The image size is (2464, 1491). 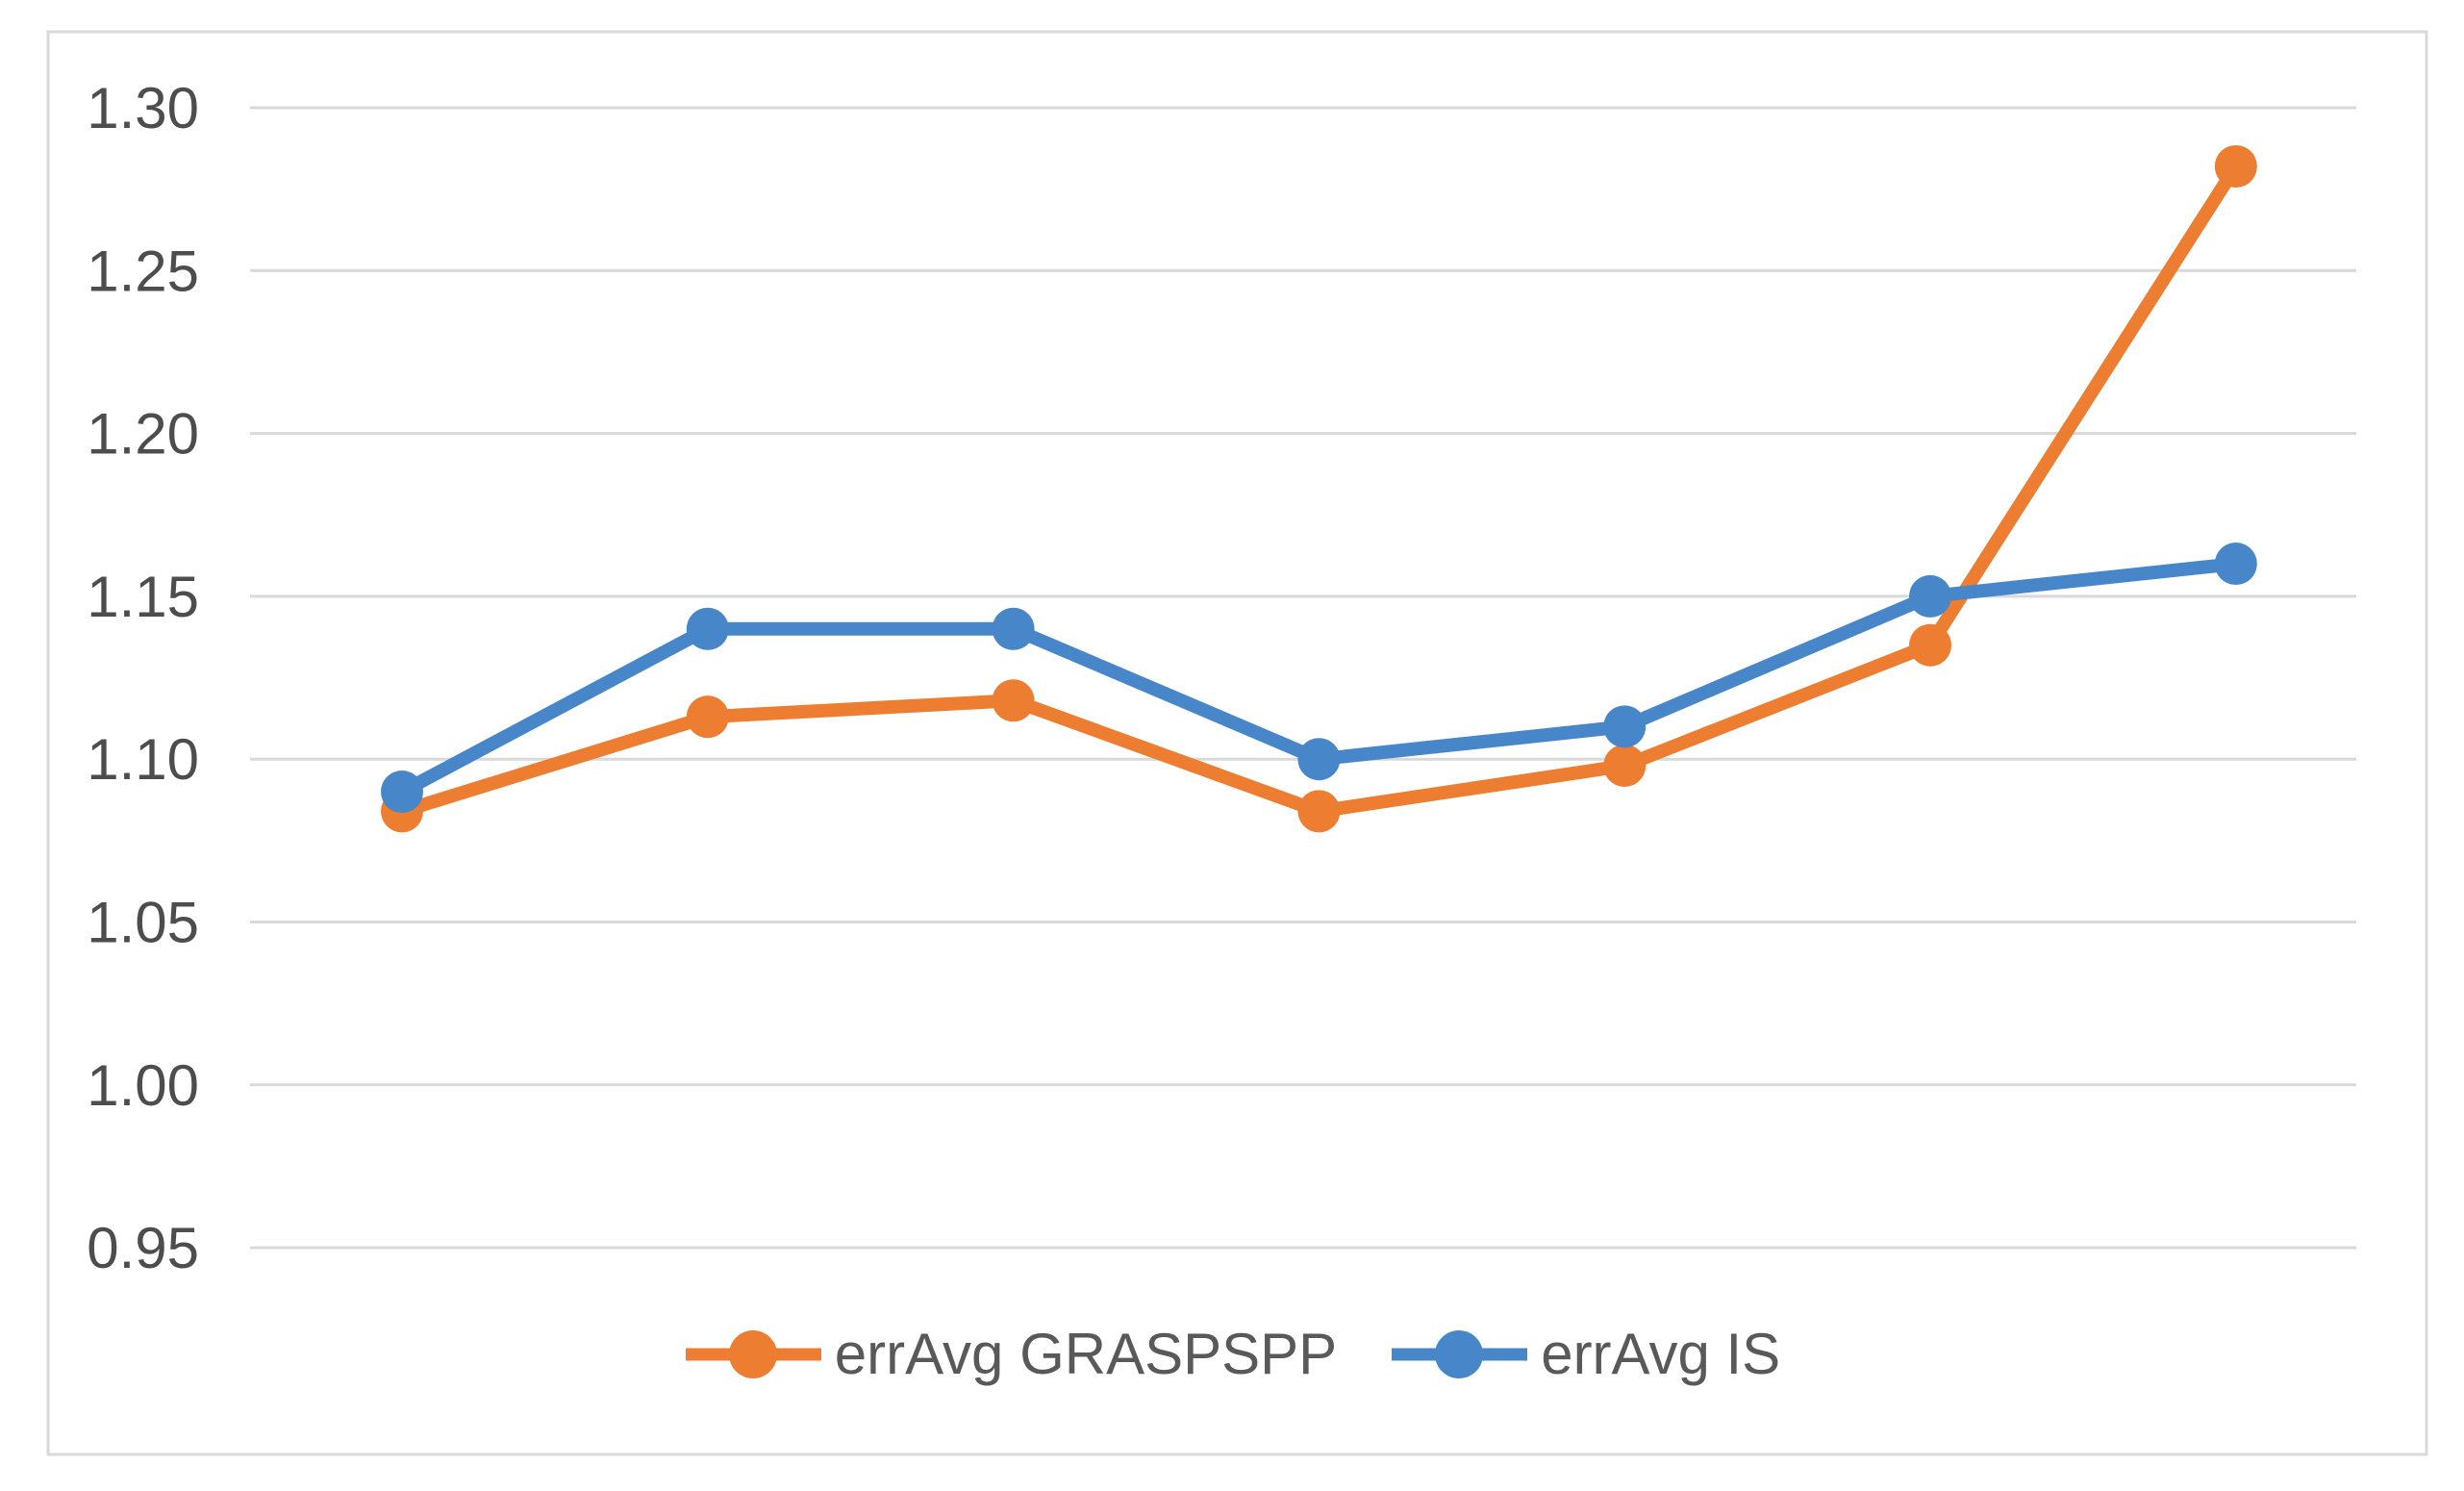 I want to click on y-tick-label: 1.30, so click(x=143, y=108).